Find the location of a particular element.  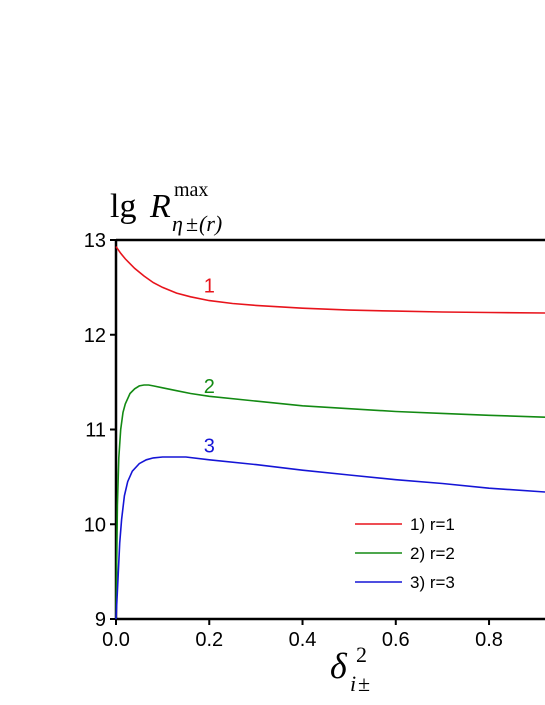

legend-entry-2: 2) r=2 is located at coordinates (432, 553).